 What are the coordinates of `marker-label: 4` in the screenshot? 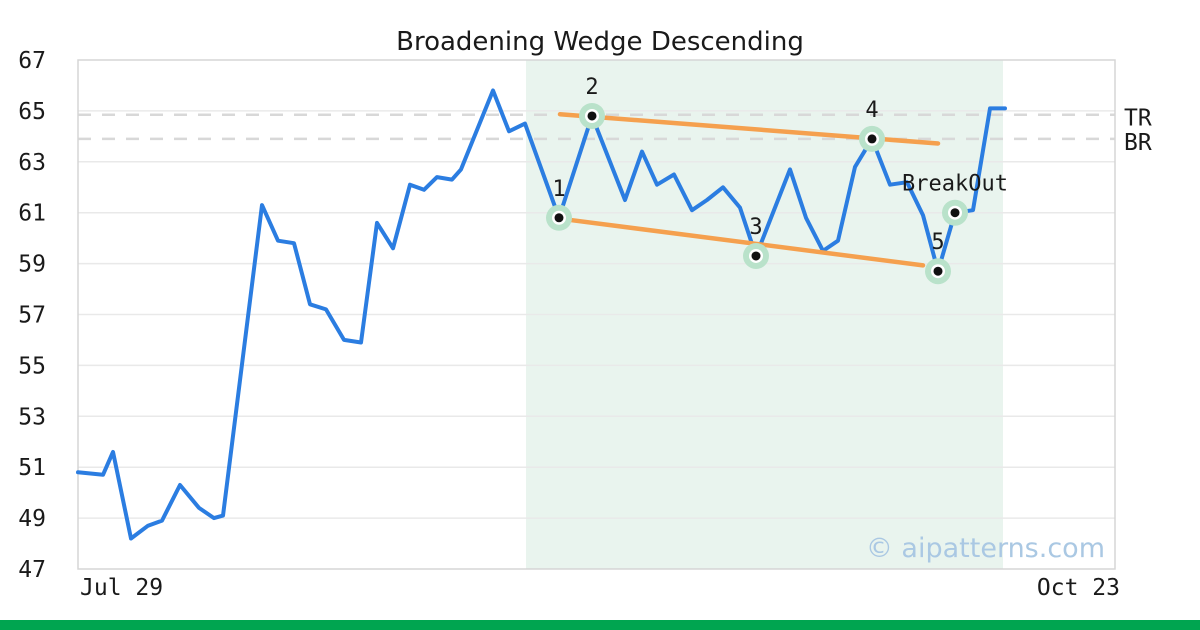 It's located at (871, 110).